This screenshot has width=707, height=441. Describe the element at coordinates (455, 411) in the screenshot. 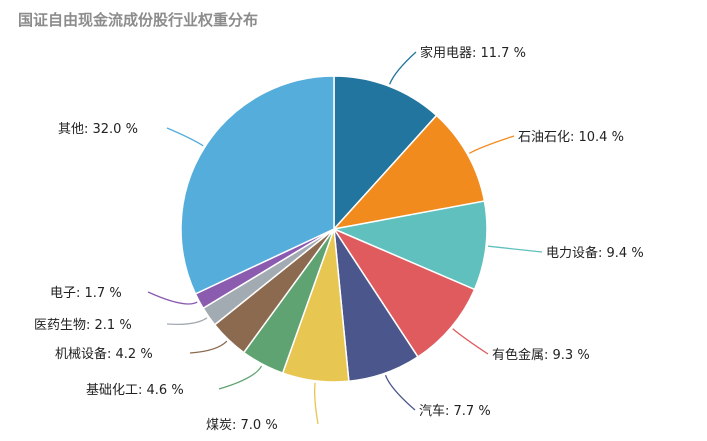

I see `slice-label: 汽车: 7.7 %` at that location.